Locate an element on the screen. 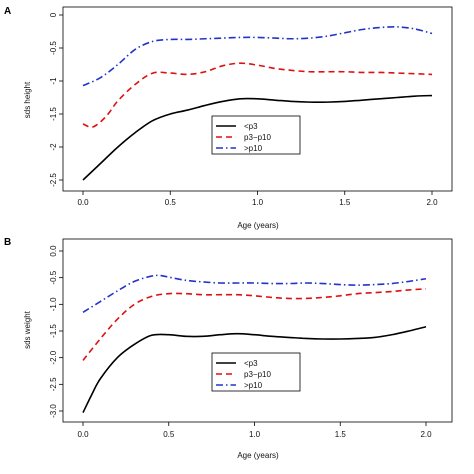  panel-b-x-ticks: 0.0 0.5 1.0 1.5 2.0 is located at coordinates (254, 430).